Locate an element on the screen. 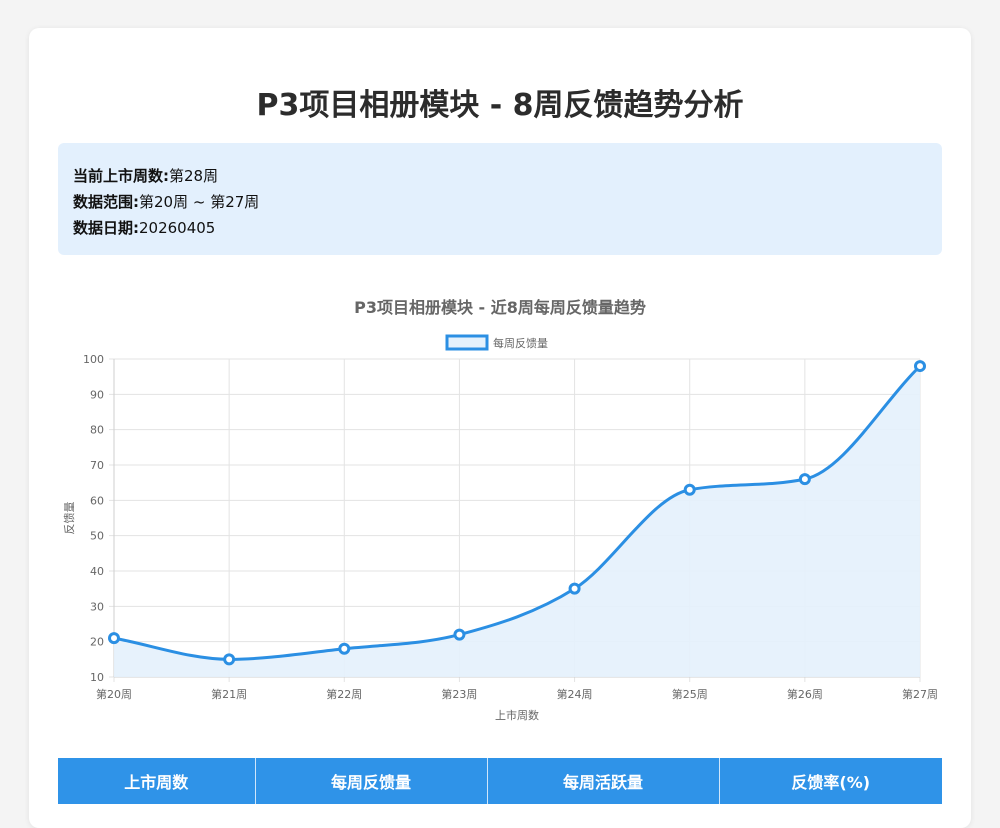 The image size is (1000, 828). legend-swatch is located at coordinates (467, 342).